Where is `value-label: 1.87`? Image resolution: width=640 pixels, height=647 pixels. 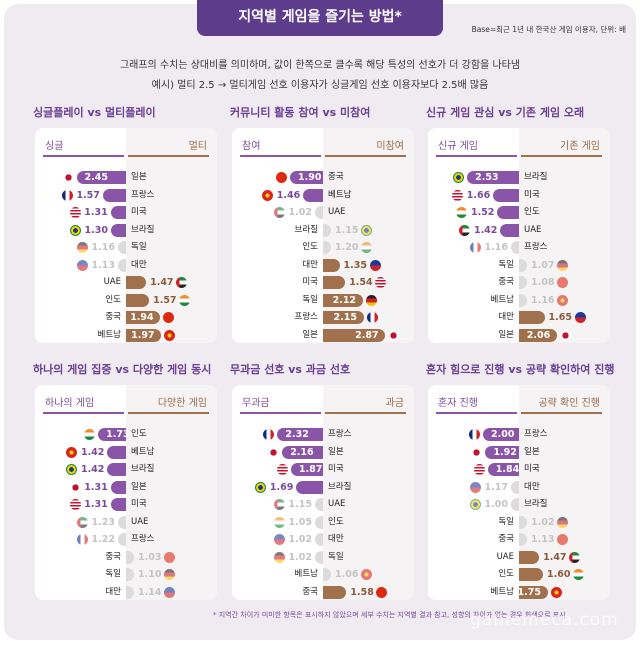 value-label: 1.87 is located at coordinates (310, 469).